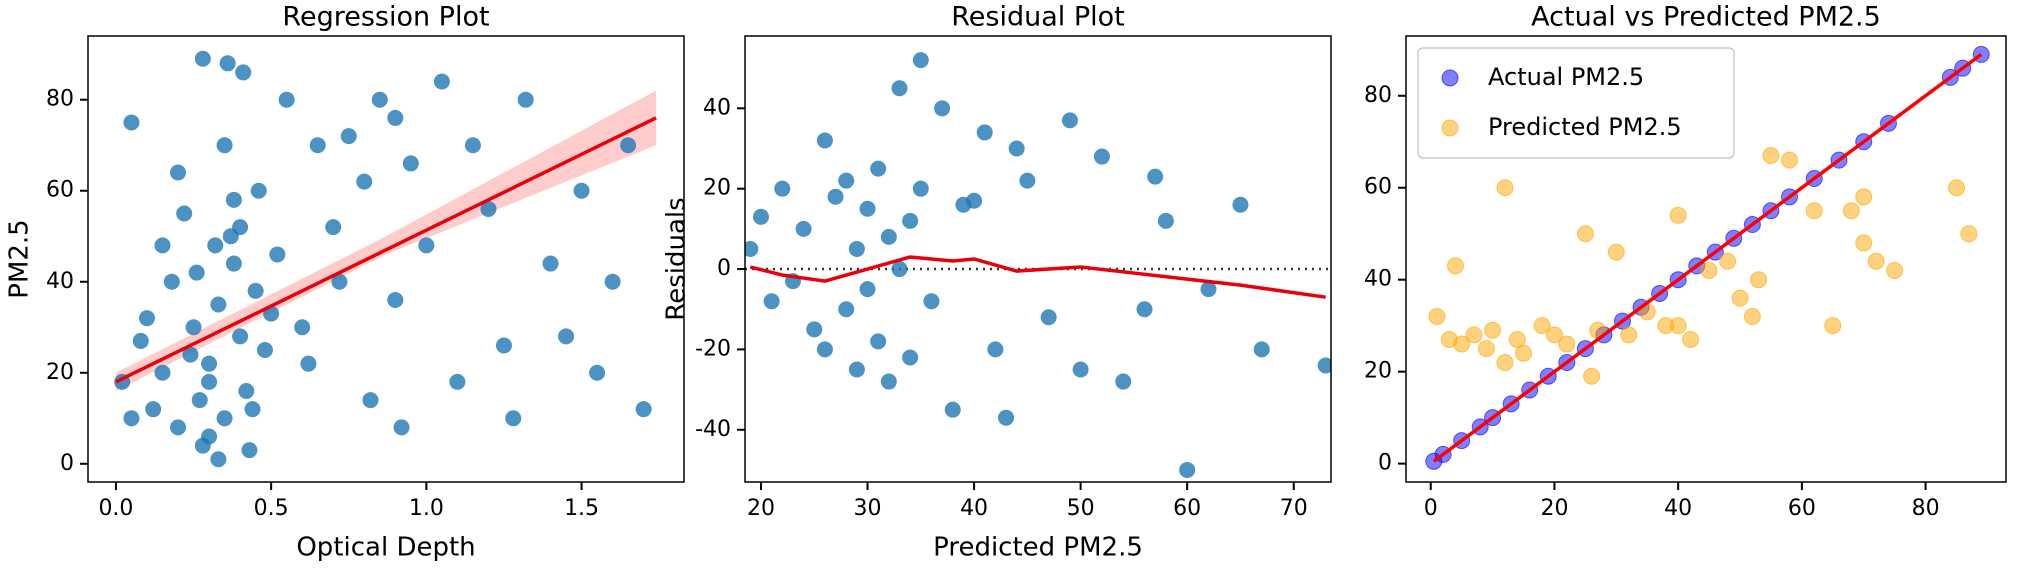  I want to click on x-tick-label: 50, so click(1081, 508).